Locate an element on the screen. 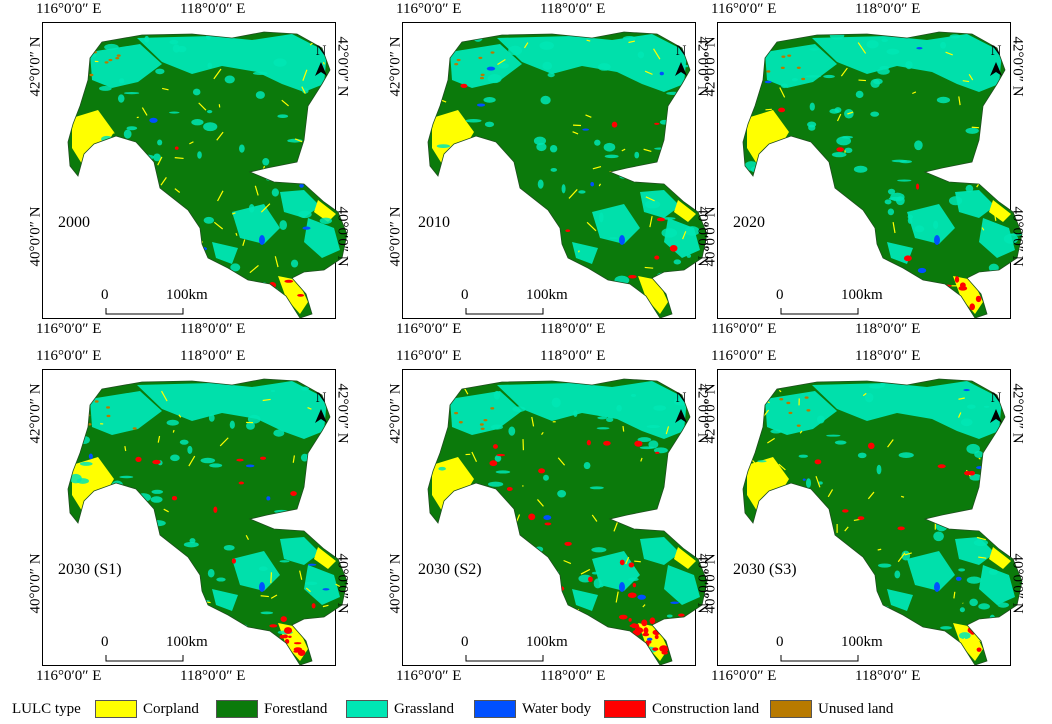 The height and width of the screenshot is (724, 1052). legend-label: Forestland is located at coordinates (296, 709).